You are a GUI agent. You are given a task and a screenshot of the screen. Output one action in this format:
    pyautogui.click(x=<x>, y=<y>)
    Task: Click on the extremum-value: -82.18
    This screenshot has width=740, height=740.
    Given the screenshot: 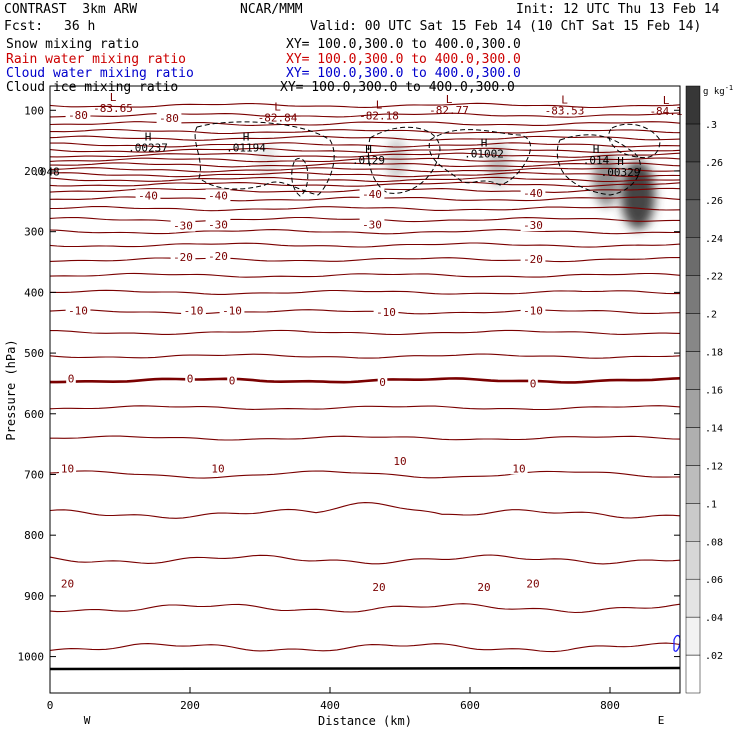 What is the action you would take?
    pyautogui.click(x=379, y=115)
    